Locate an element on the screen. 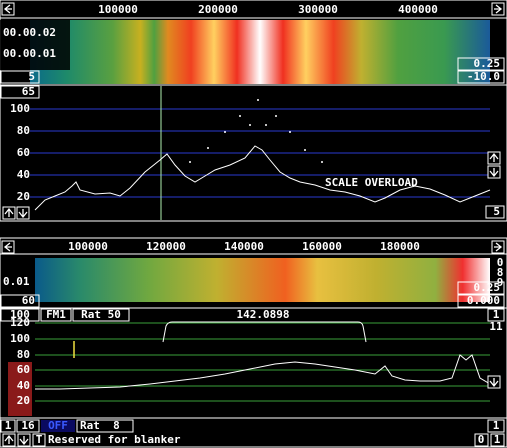  status: 0 is located at coordinates (481, 439).